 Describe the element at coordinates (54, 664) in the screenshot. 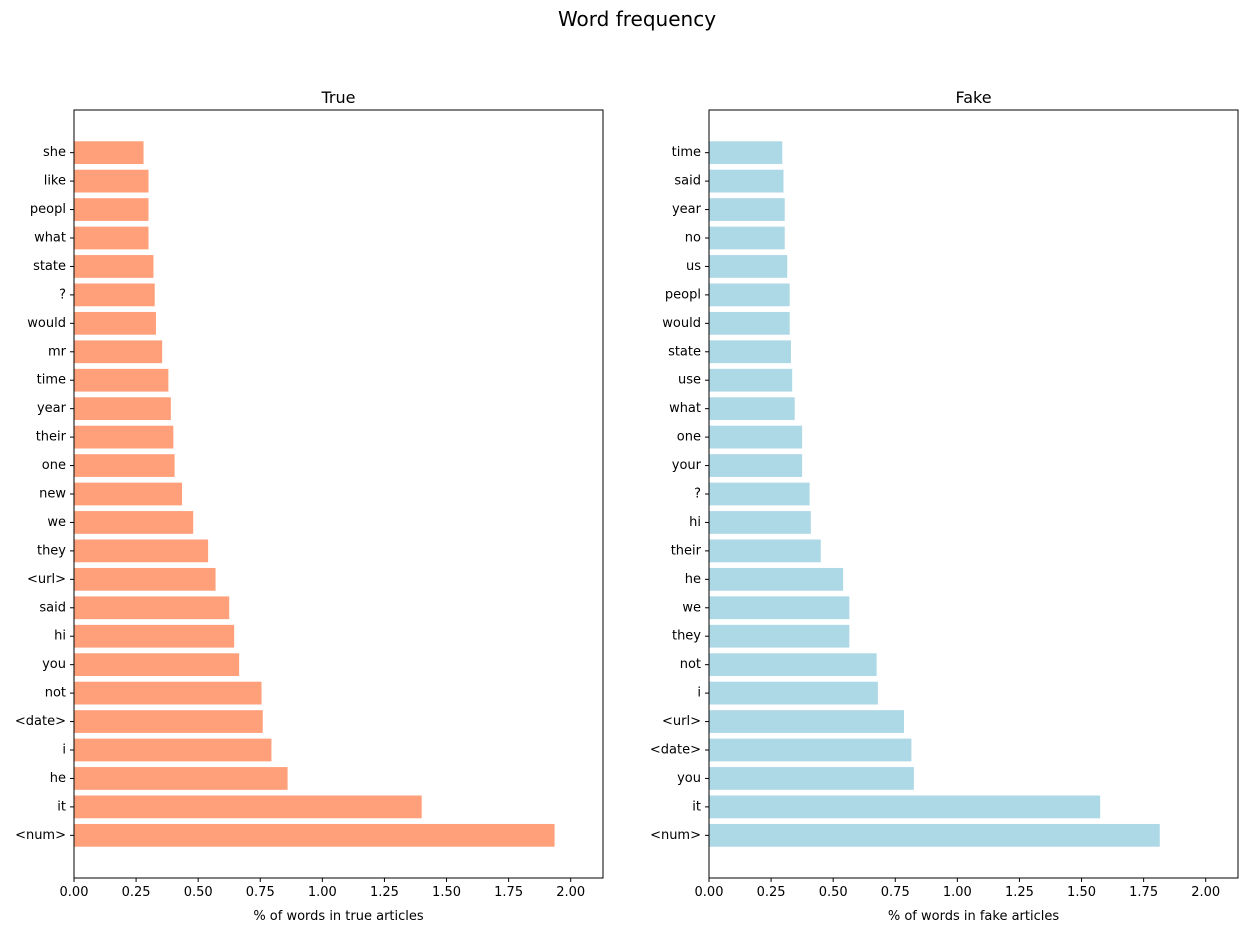

I see `true-y-tick-label: you` at that location.